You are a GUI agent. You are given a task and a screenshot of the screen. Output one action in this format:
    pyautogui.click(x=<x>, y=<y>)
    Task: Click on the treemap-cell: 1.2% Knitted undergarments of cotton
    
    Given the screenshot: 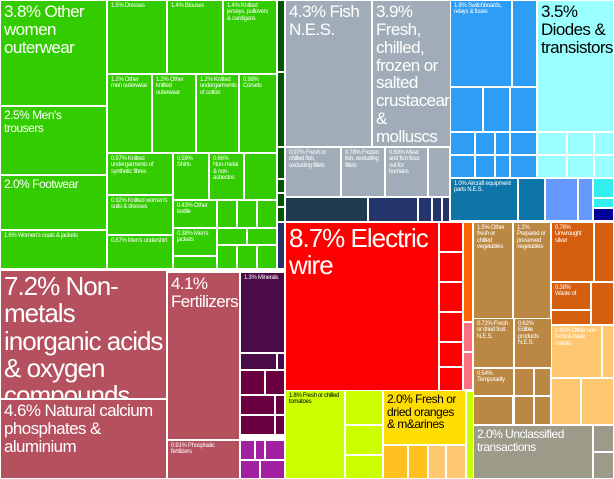 What is the action you would take?
    pyautogui.click(x=217, y=113)
    